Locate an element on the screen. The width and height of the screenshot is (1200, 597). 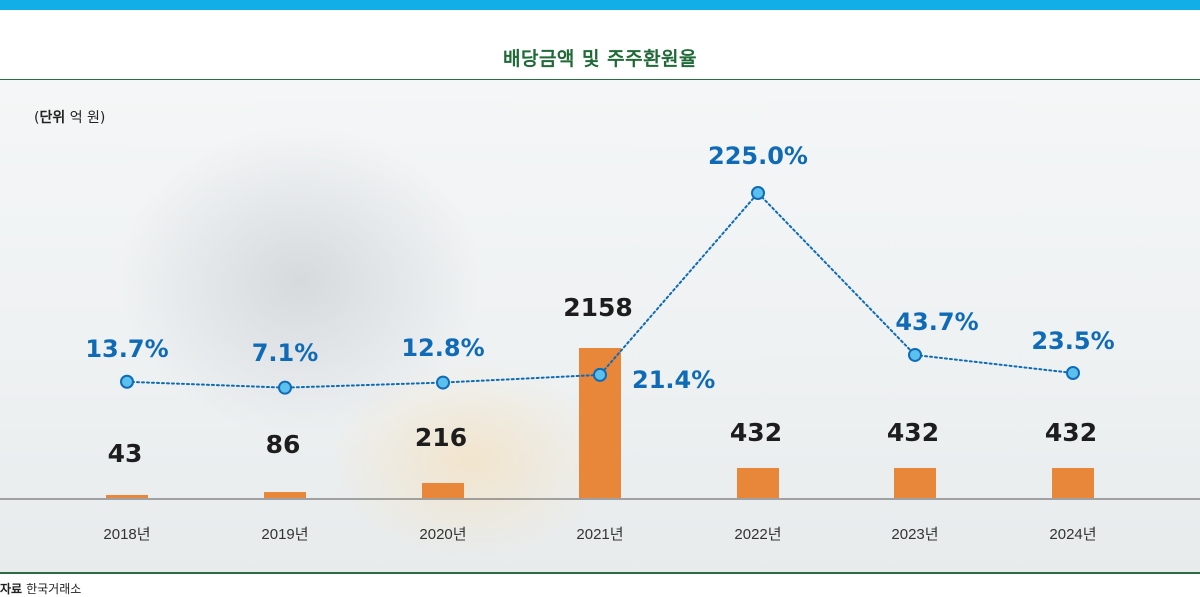
unit-value: 억 원 is located at coordinates (84, 118).